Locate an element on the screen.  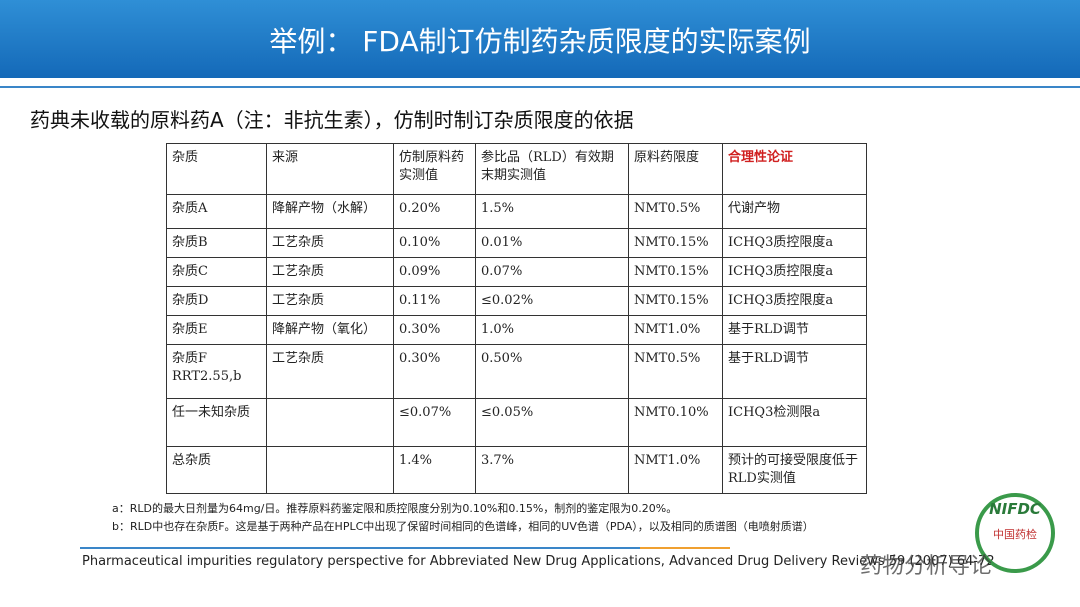
cell: 杂质F RRT2.55,b is located at coordinates (216, 371).